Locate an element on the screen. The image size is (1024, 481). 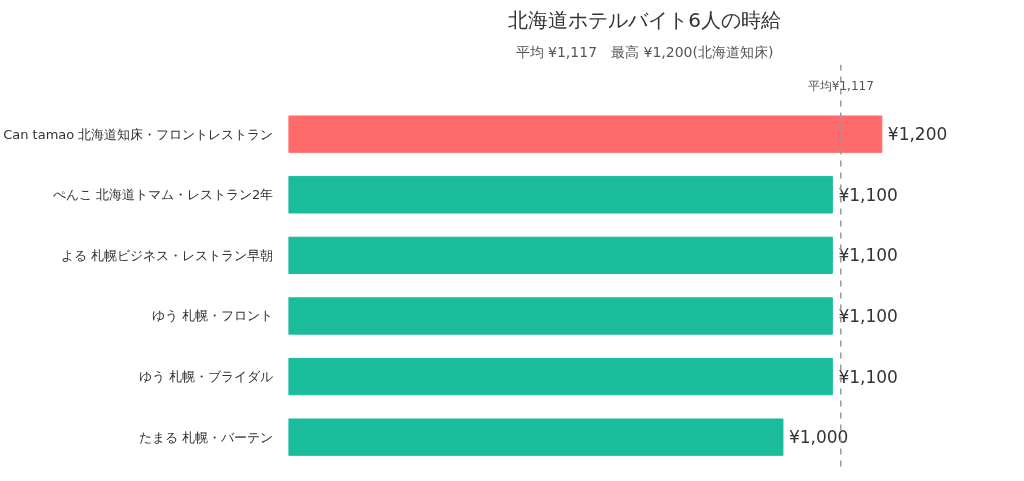
y-tick-label: たまる 札幌・バーテン is located at coordinates (206, 437).